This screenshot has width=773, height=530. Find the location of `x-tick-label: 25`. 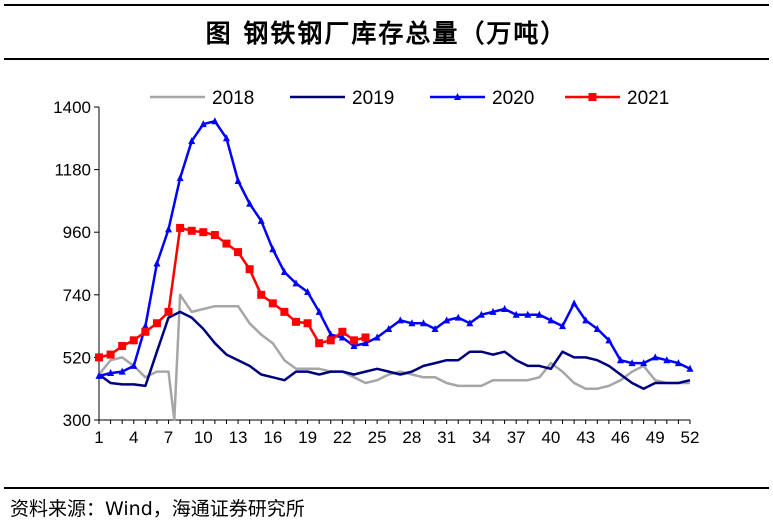

x-tick-label: 25 is located at coordinates (377, 437).